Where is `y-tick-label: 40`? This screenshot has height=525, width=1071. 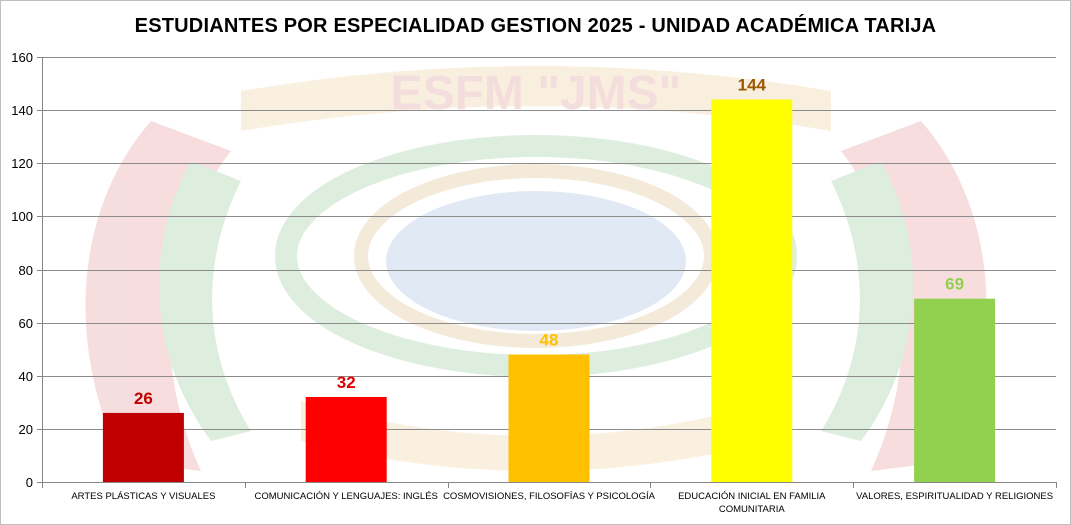 y-tick-label: 40 is located at coordinates (26, 376).